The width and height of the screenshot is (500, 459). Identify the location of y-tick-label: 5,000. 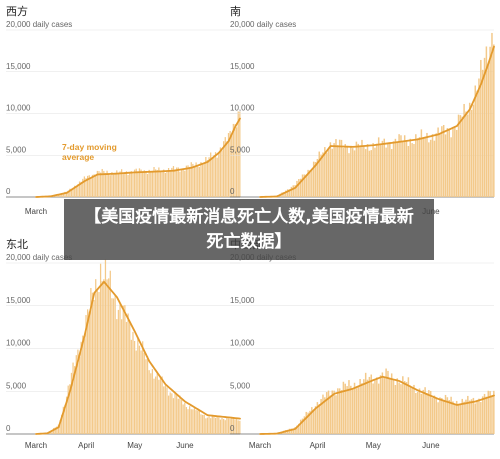
(240, 149).